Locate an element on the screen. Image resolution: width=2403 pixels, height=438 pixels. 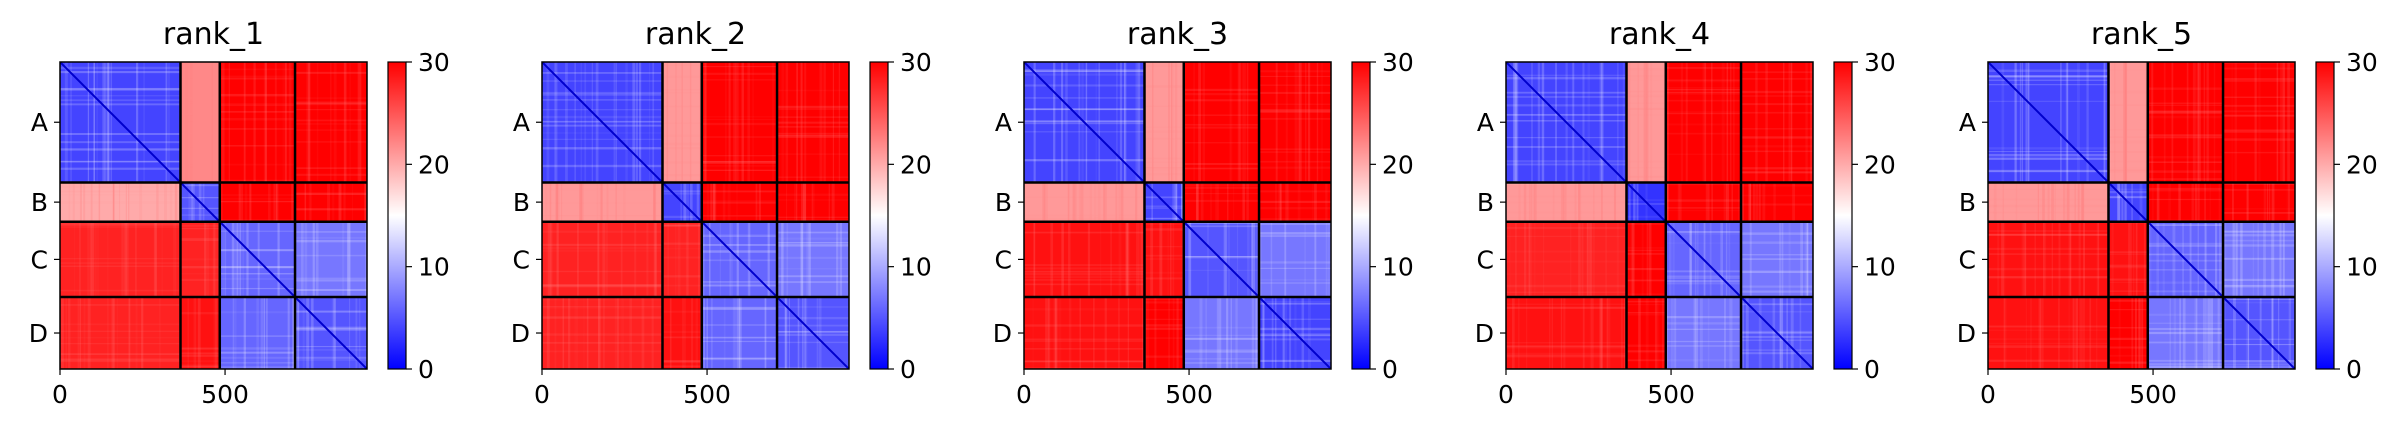
panel-title: rank_3 is located at coordinates (1177, 34).